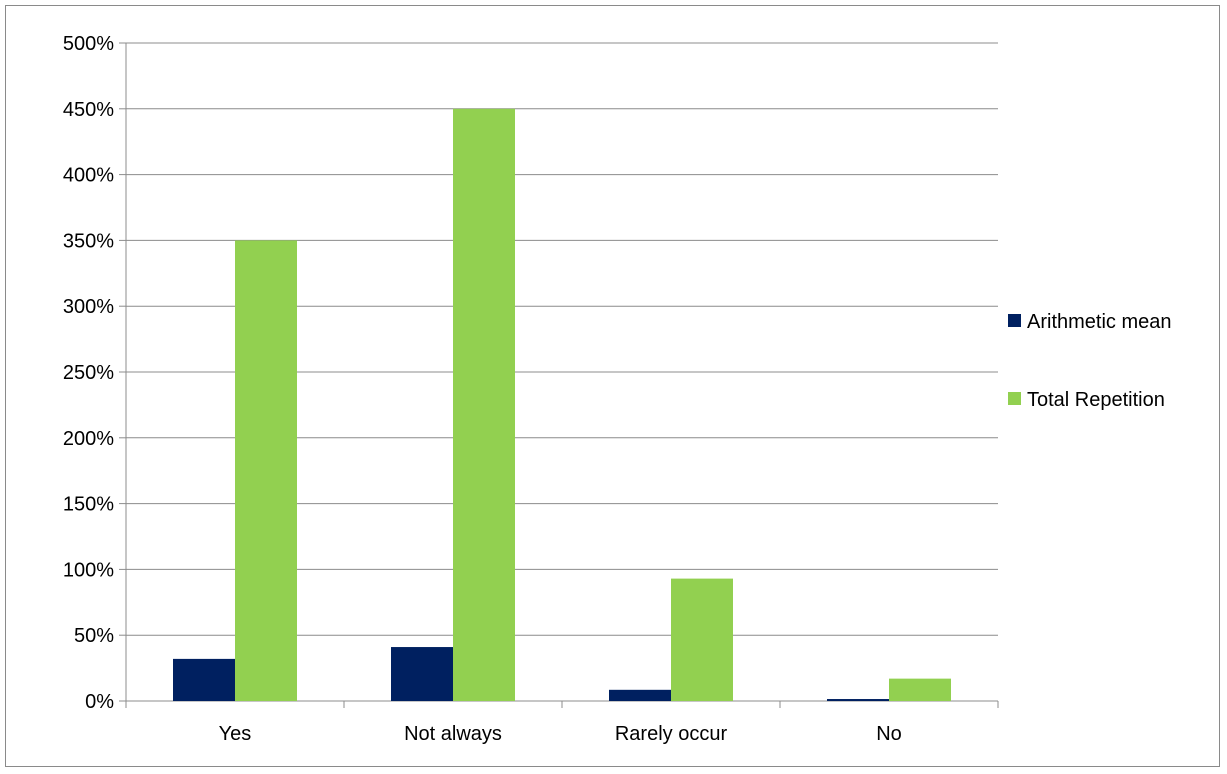 This screenshot has height=774, width=1227. I want to click on legend-label: Total Repetition, so click(1096, 400).